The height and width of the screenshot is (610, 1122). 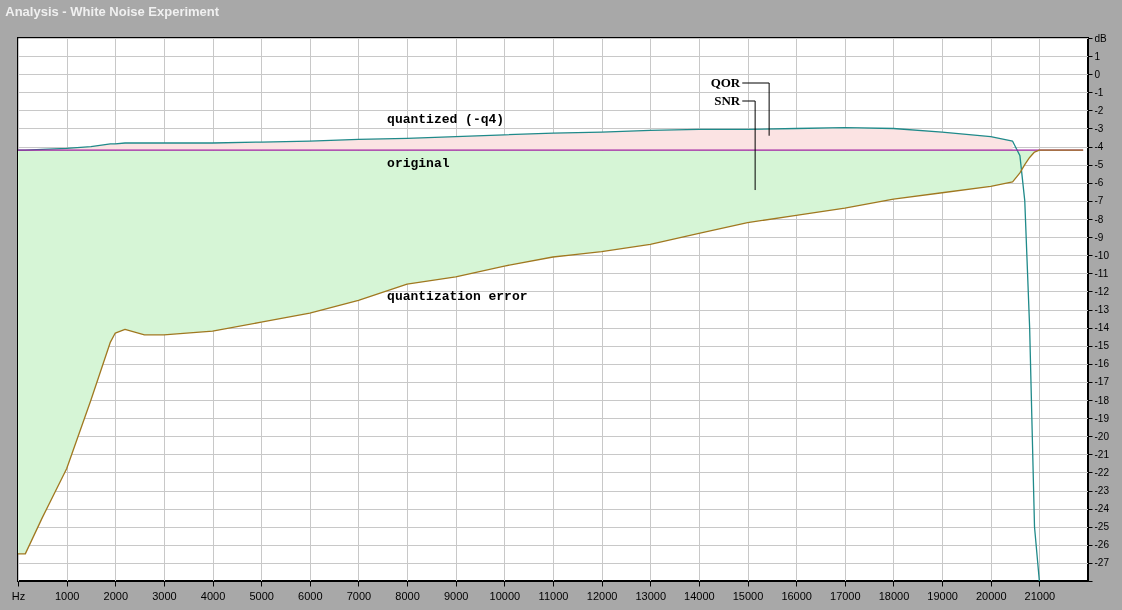 What do you see at coordinates (1102, 346) in the screenshot?
I see `y-tick-label: -15` at bounding box center [1102, 346].